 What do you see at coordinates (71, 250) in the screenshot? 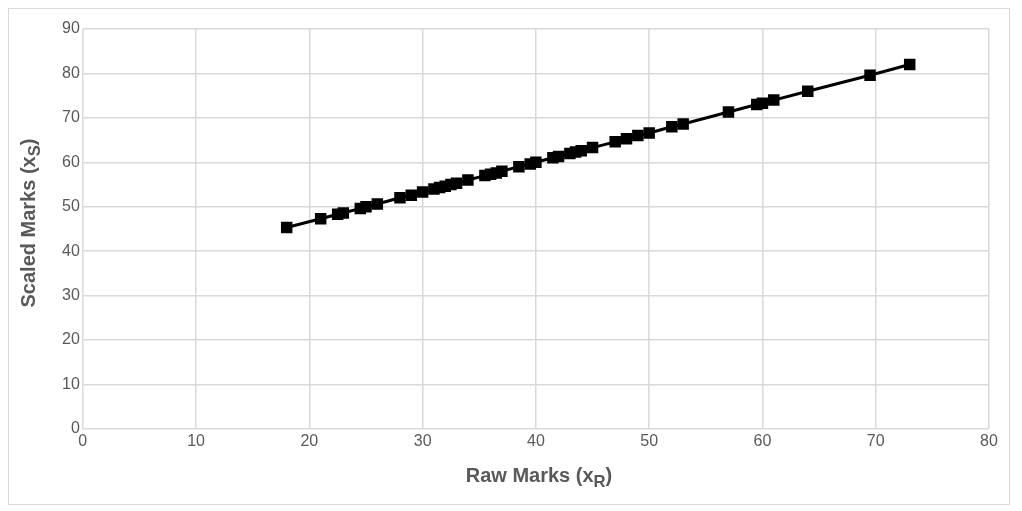
I see `y-tick-label: 40` at bounding box center [71, 250].